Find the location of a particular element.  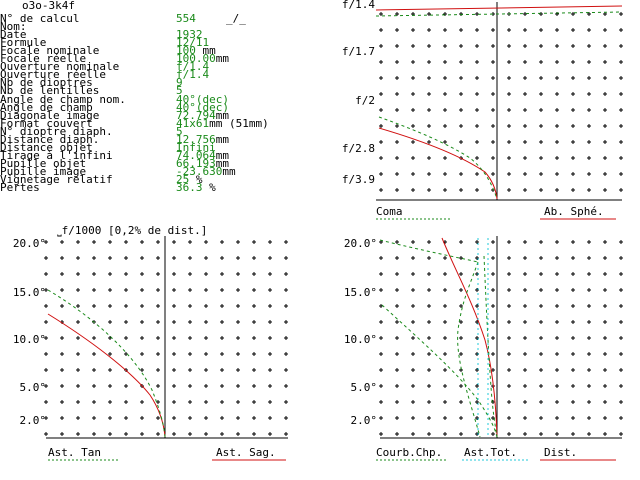

spec-value: 36.3 % is located at coordinates (196, 188).